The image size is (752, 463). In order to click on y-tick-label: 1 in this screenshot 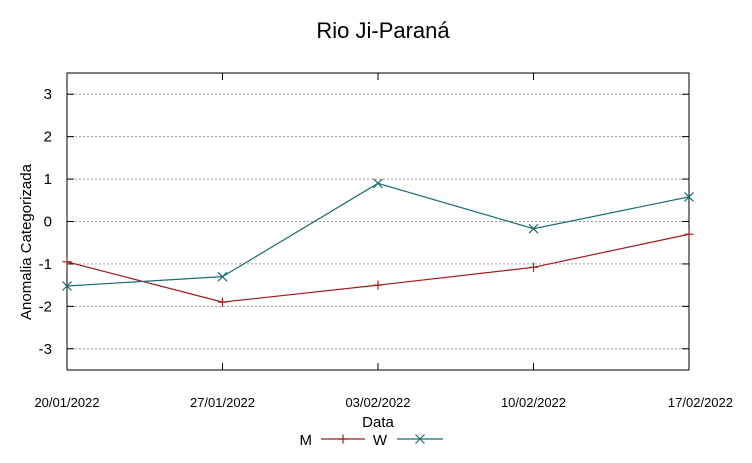, I will do `click(48, 179)`.